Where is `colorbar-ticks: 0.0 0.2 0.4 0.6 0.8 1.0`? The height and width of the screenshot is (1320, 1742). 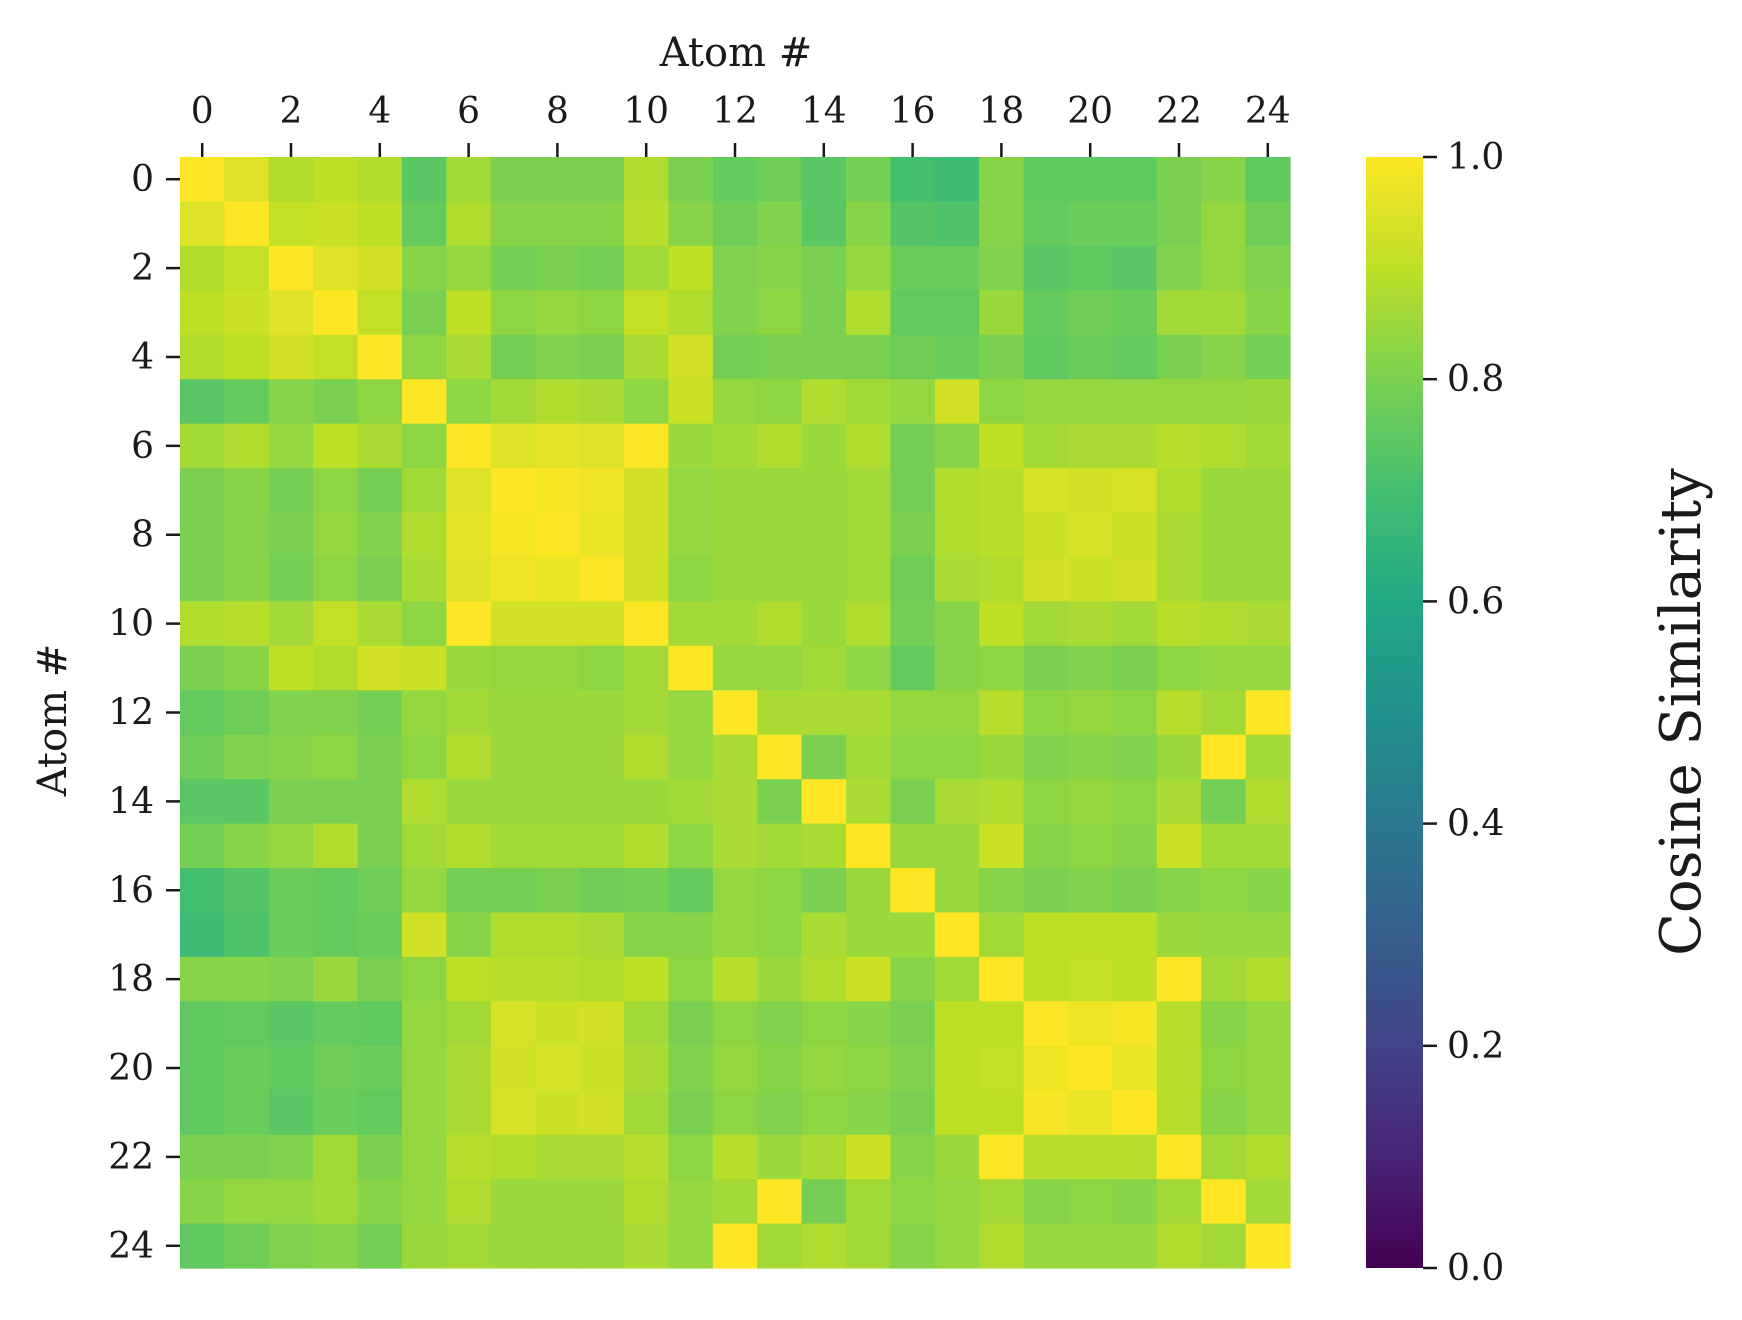
colorbar-ticks: 0.0 0.2 0.4 0.6 0.8 1.0 is located at coordinates (1463, 713).